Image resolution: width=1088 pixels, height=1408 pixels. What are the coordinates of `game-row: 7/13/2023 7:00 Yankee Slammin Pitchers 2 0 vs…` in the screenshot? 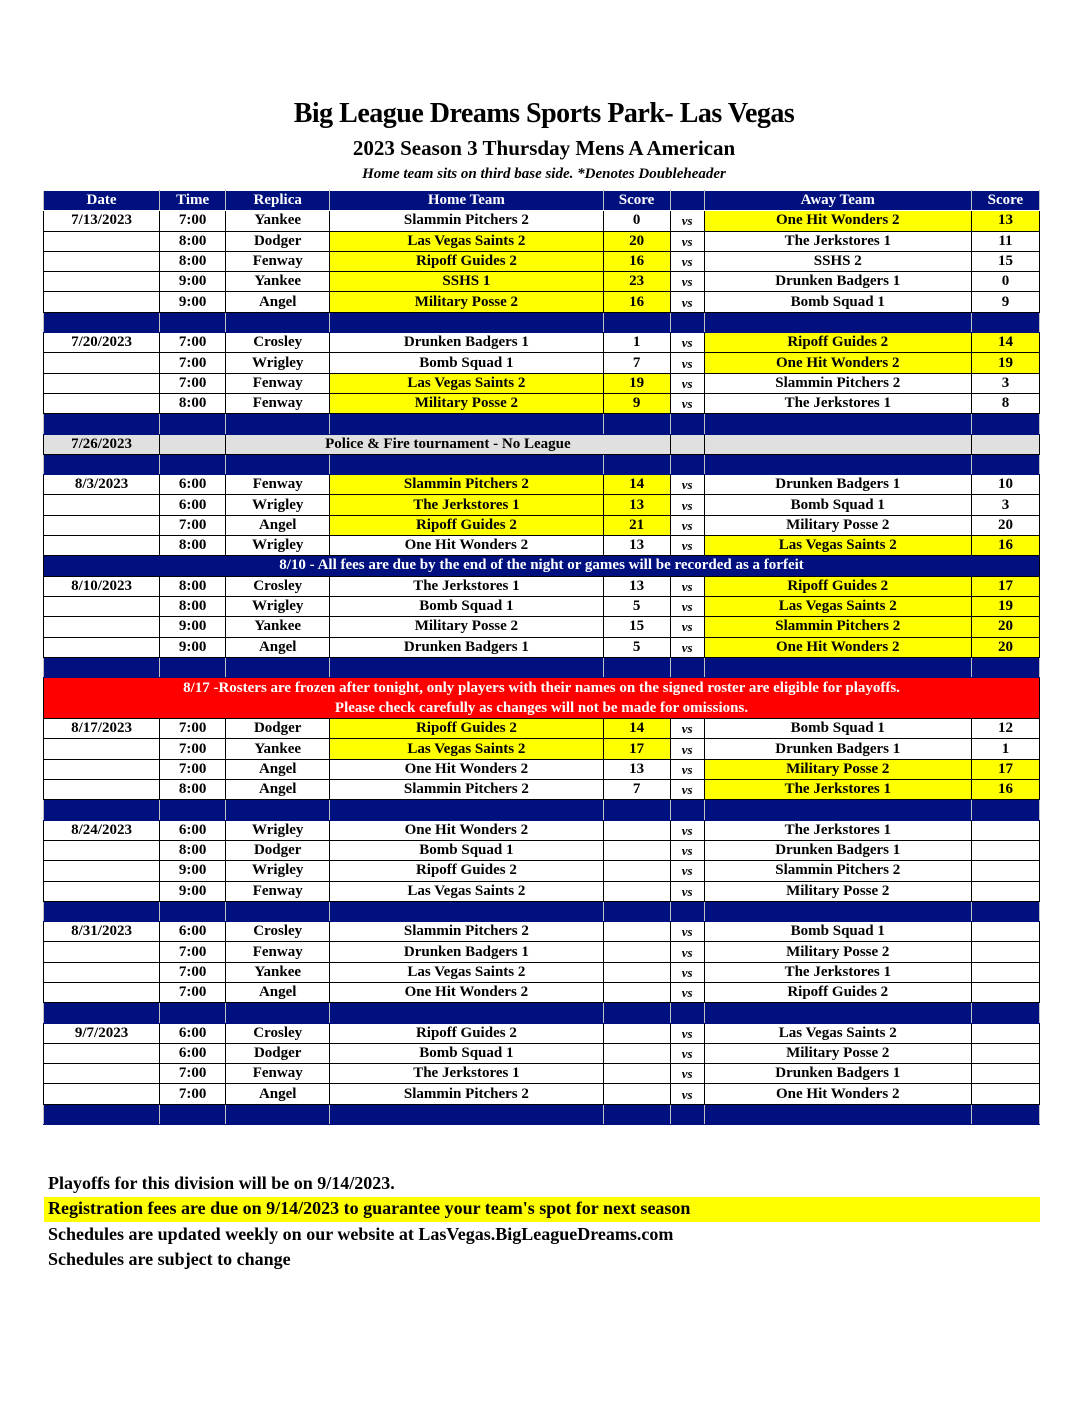 It's located at (541, 221).